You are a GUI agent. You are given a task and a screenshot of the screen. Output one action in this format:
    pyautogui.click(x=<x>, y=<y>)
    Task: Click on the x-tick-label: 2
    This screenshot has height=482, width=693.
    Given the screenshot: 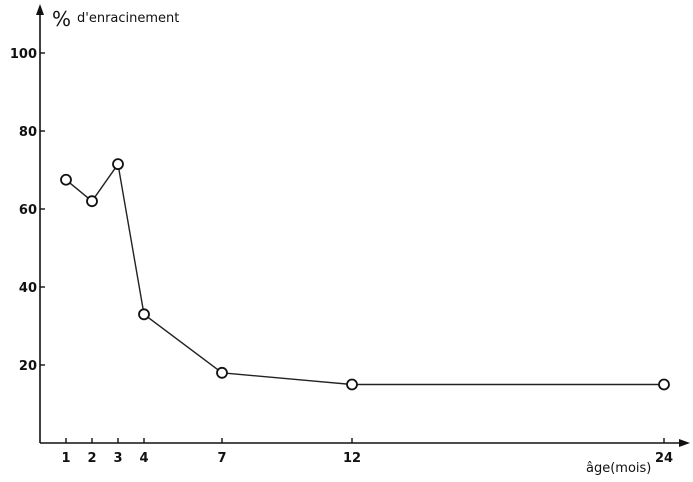 What is the action you would take?
    pyautogui.click(x=91, y=458)
    